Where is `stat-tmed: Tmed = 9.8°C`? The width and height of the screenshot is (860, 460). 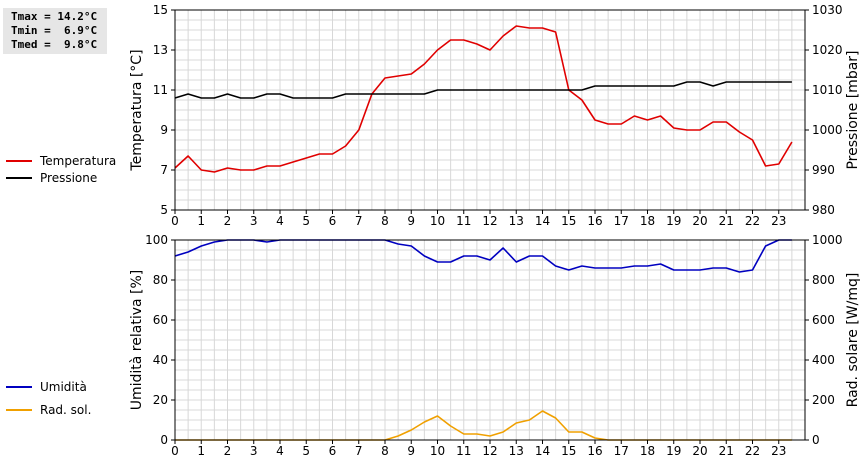
stat-tmed: Tmed = 9.8°C is located at coordinates (54, 44).